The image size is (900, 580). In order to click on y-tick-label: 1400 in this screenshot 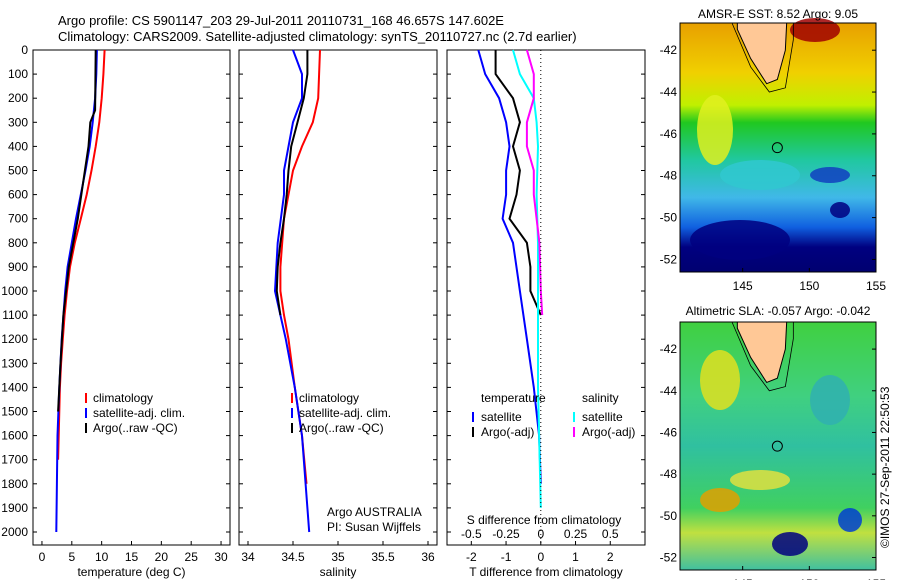, I will do `click(14, 387)`.